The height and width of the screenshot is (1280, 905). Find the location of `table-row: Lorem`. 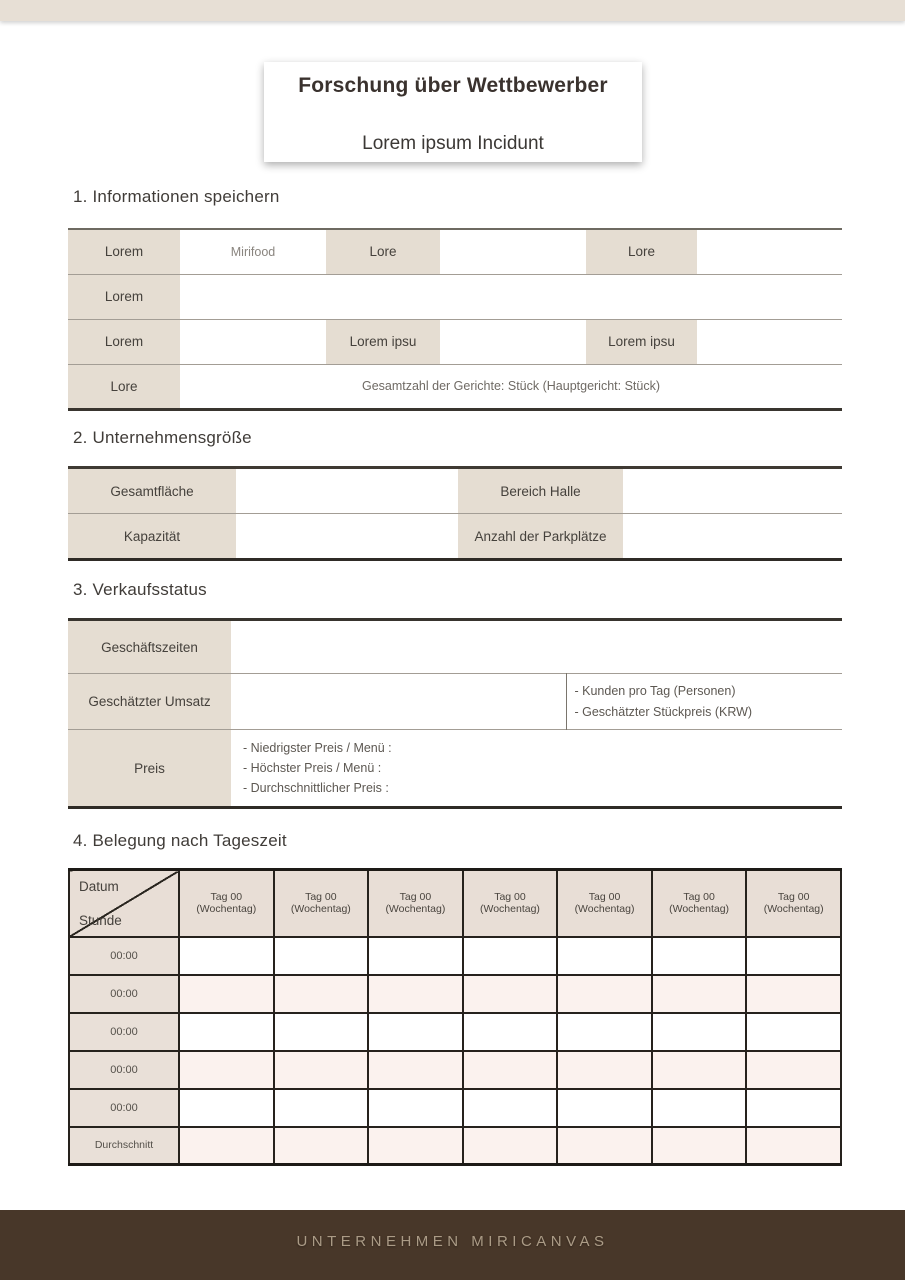

table-row: Lorem is located at coordinates (455, 296).